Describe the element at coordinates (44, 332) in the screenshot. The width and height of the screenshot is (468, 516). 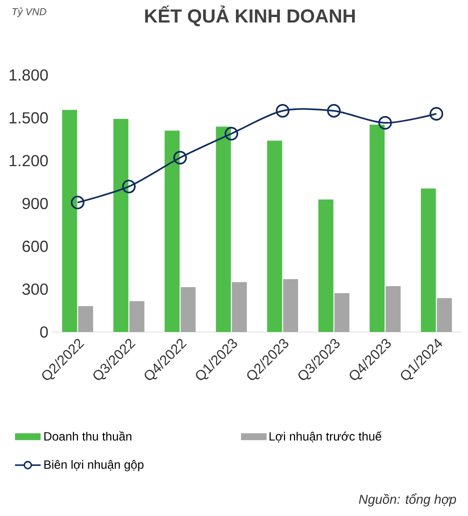
I see `y-tick-label: 0` at that location.